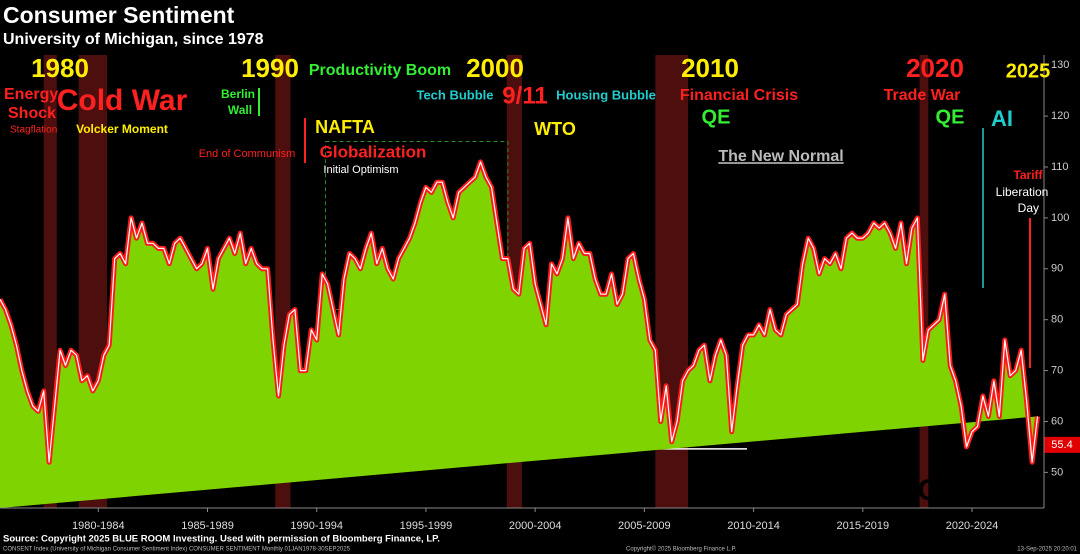 The width and height of the screenshot is (1080, 554). I want to click on y-tick-label: 80, so click(1057, 320).